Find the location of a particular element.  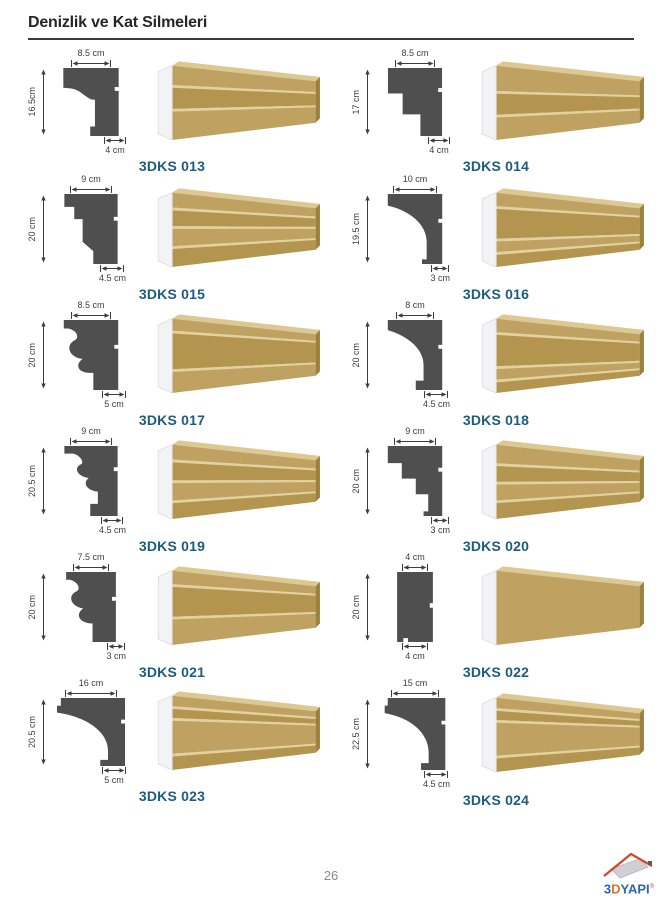

product-code: 3DKS 015 is located at coordinates (172, 294).